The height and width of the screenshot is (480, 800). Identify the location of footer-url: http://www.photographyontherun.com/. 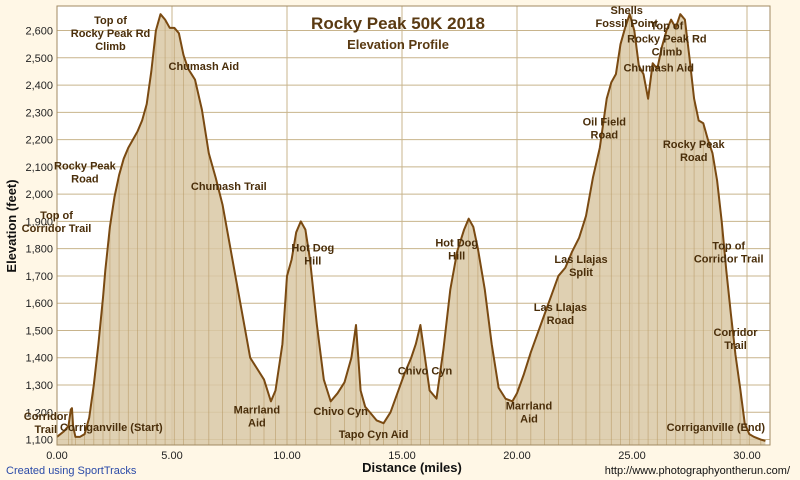
(698, 471).